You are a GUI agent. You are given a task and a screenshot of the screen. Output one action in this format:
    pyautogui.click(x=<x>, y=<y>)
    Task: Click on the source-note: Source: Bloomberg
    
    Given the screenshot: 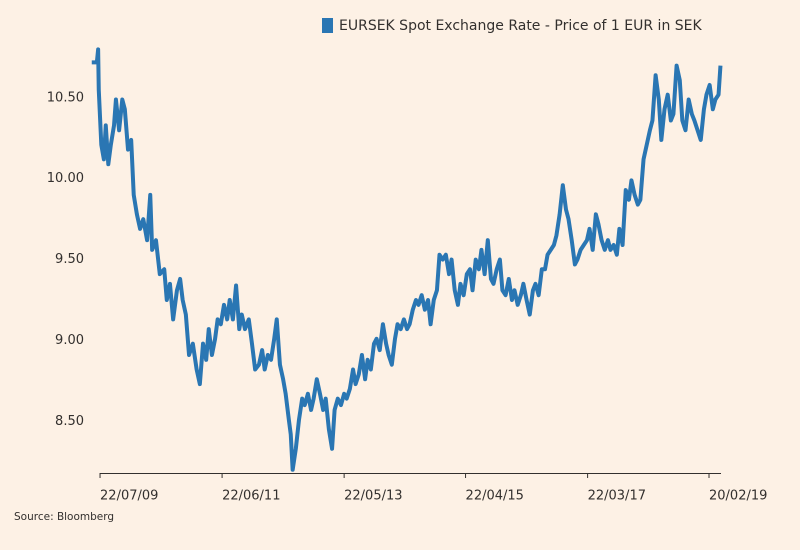 What is the action you would take?
    pyautogui.click(x=64, y=517)
    